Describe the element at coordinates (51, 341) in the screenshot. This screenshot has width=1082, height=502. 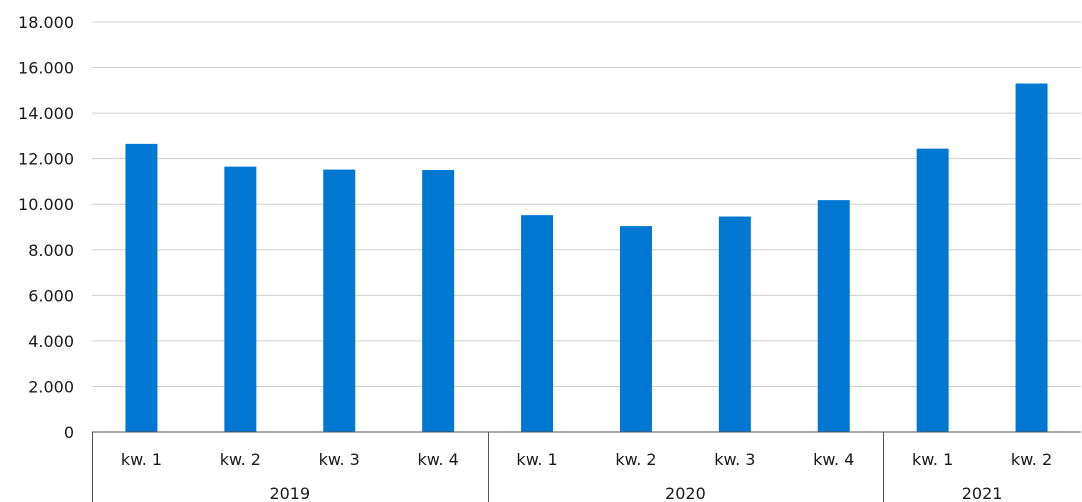
I see `y-tick-label: 4.000` at that location.